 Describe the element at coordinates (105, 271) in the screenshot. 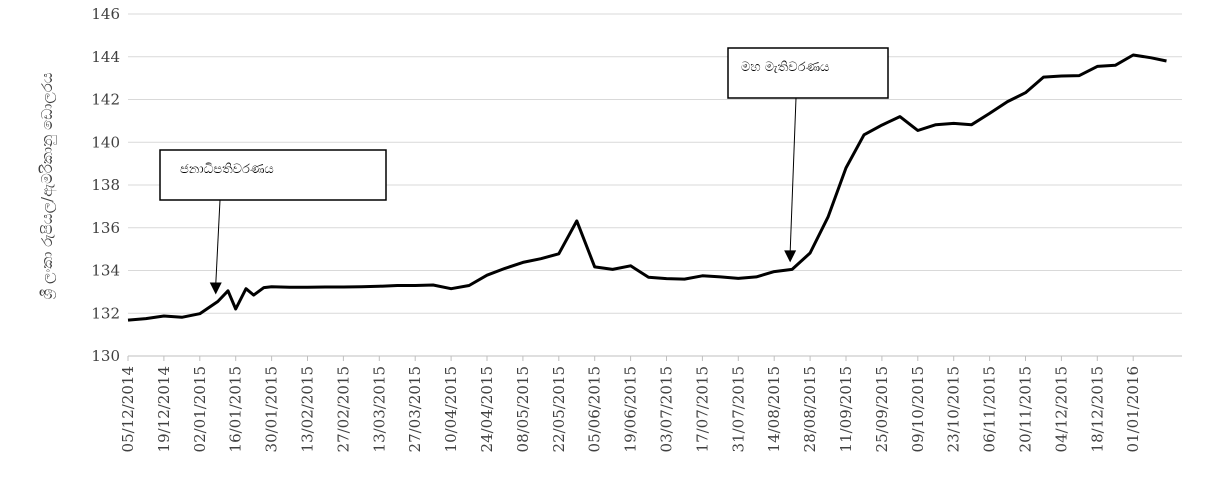

I see `y-tick-label: 134` at that location.